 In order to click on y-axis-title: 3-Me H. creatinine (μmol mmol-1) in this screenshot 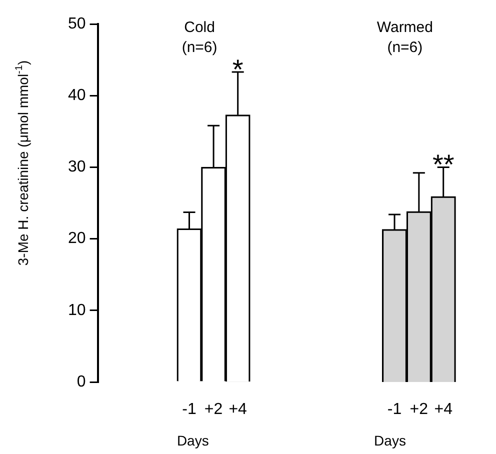, I will do `click(22, 163)`.